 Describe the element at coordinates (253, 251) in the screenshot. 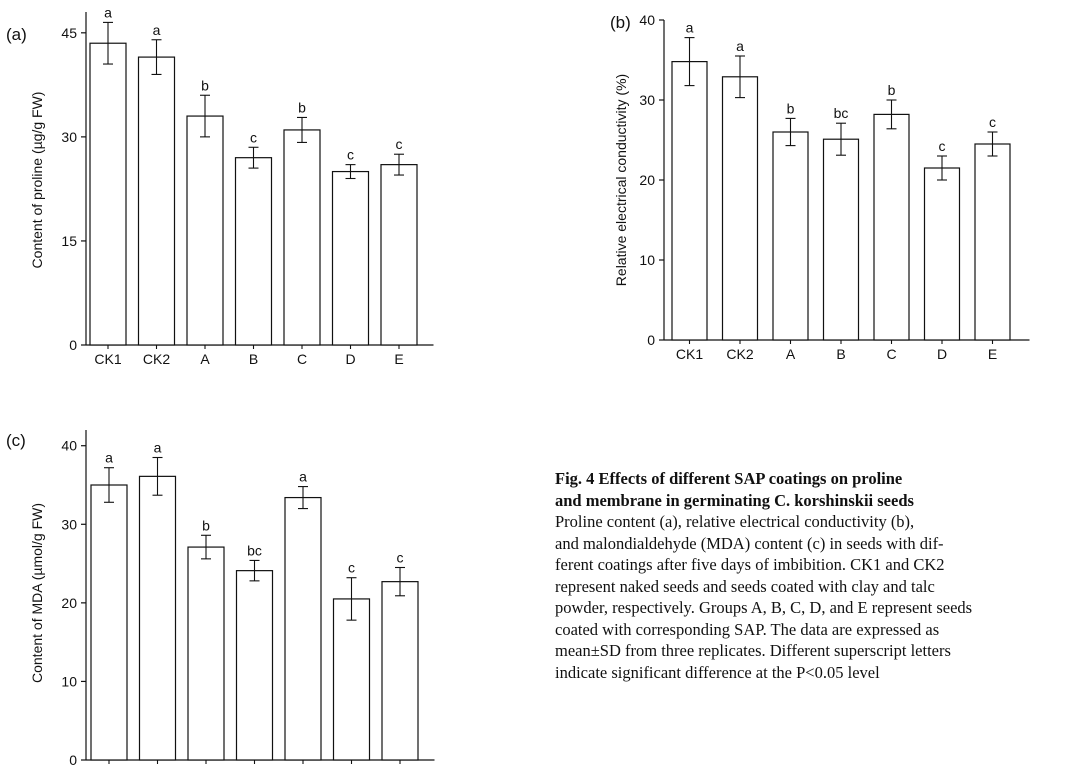

I see `chart-a-bar-b` at that location.